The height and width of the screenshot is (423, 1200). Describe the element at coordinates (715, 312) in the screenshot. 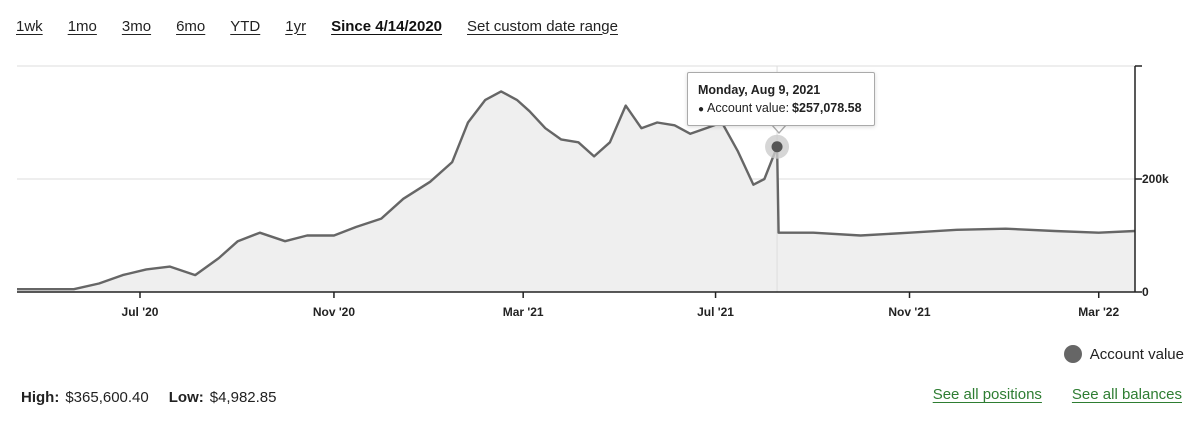

I see `x-tick-label: Jul '21` at that location.